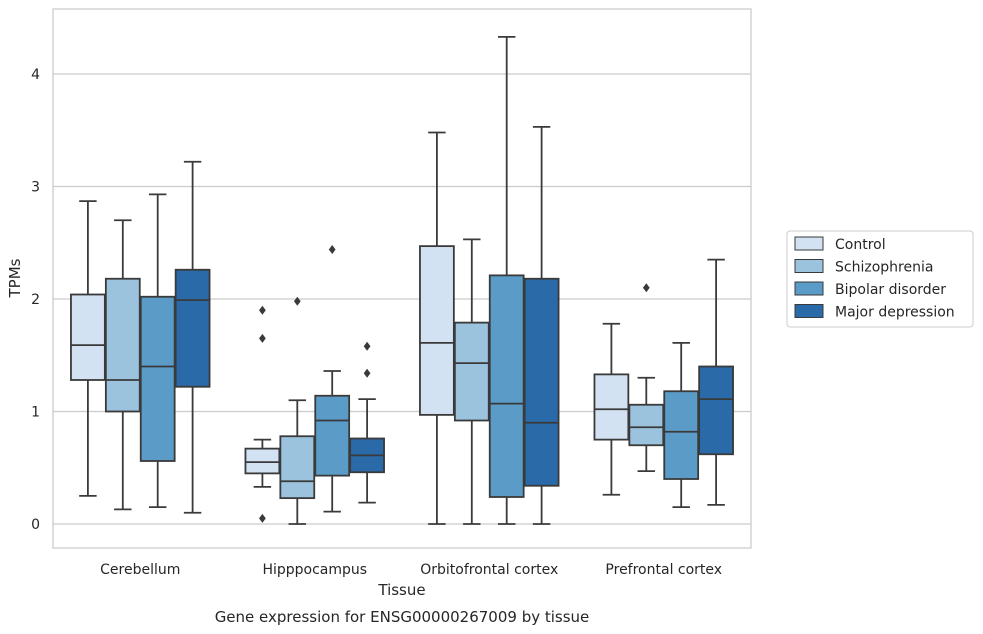 Image resolution: width=983 pixels, height=634 pixels. I want to click on x-tick-label: Prefrontal cortex, so click(663, 570).